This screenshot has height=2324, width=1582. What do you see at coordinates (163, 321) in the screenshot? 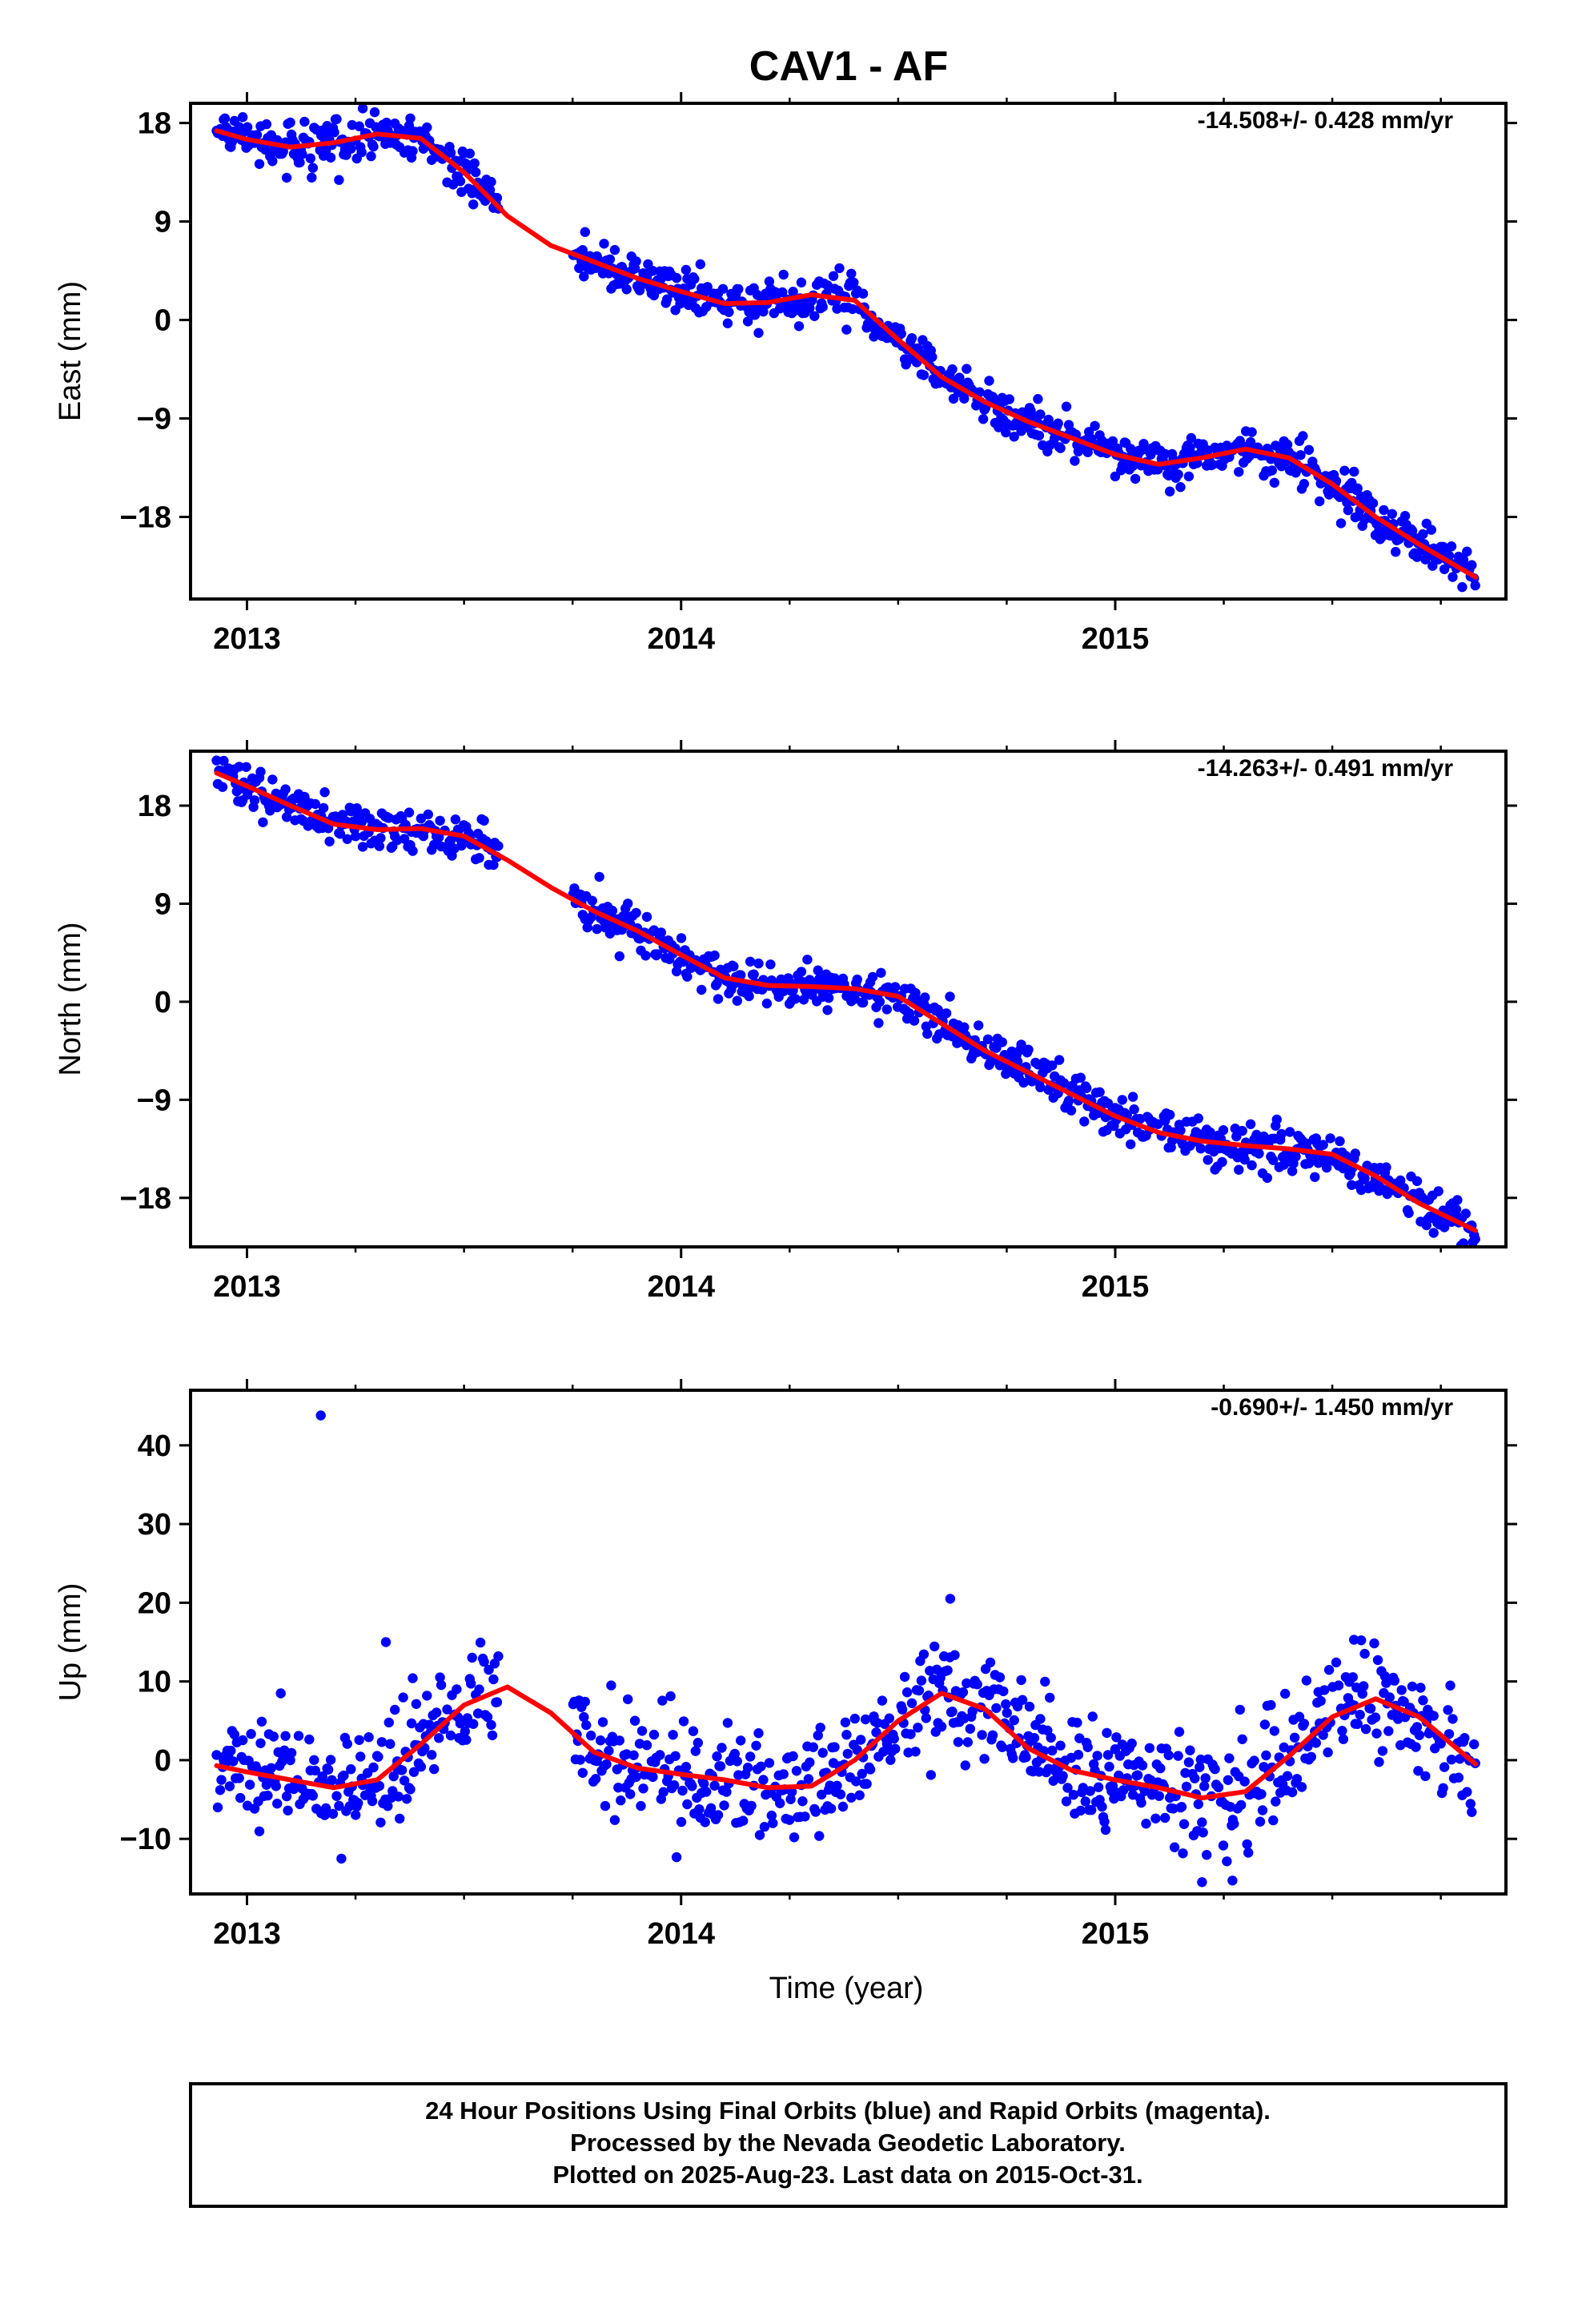
I see `east-y-tick-label: 0` at bounding box center [163, 321].